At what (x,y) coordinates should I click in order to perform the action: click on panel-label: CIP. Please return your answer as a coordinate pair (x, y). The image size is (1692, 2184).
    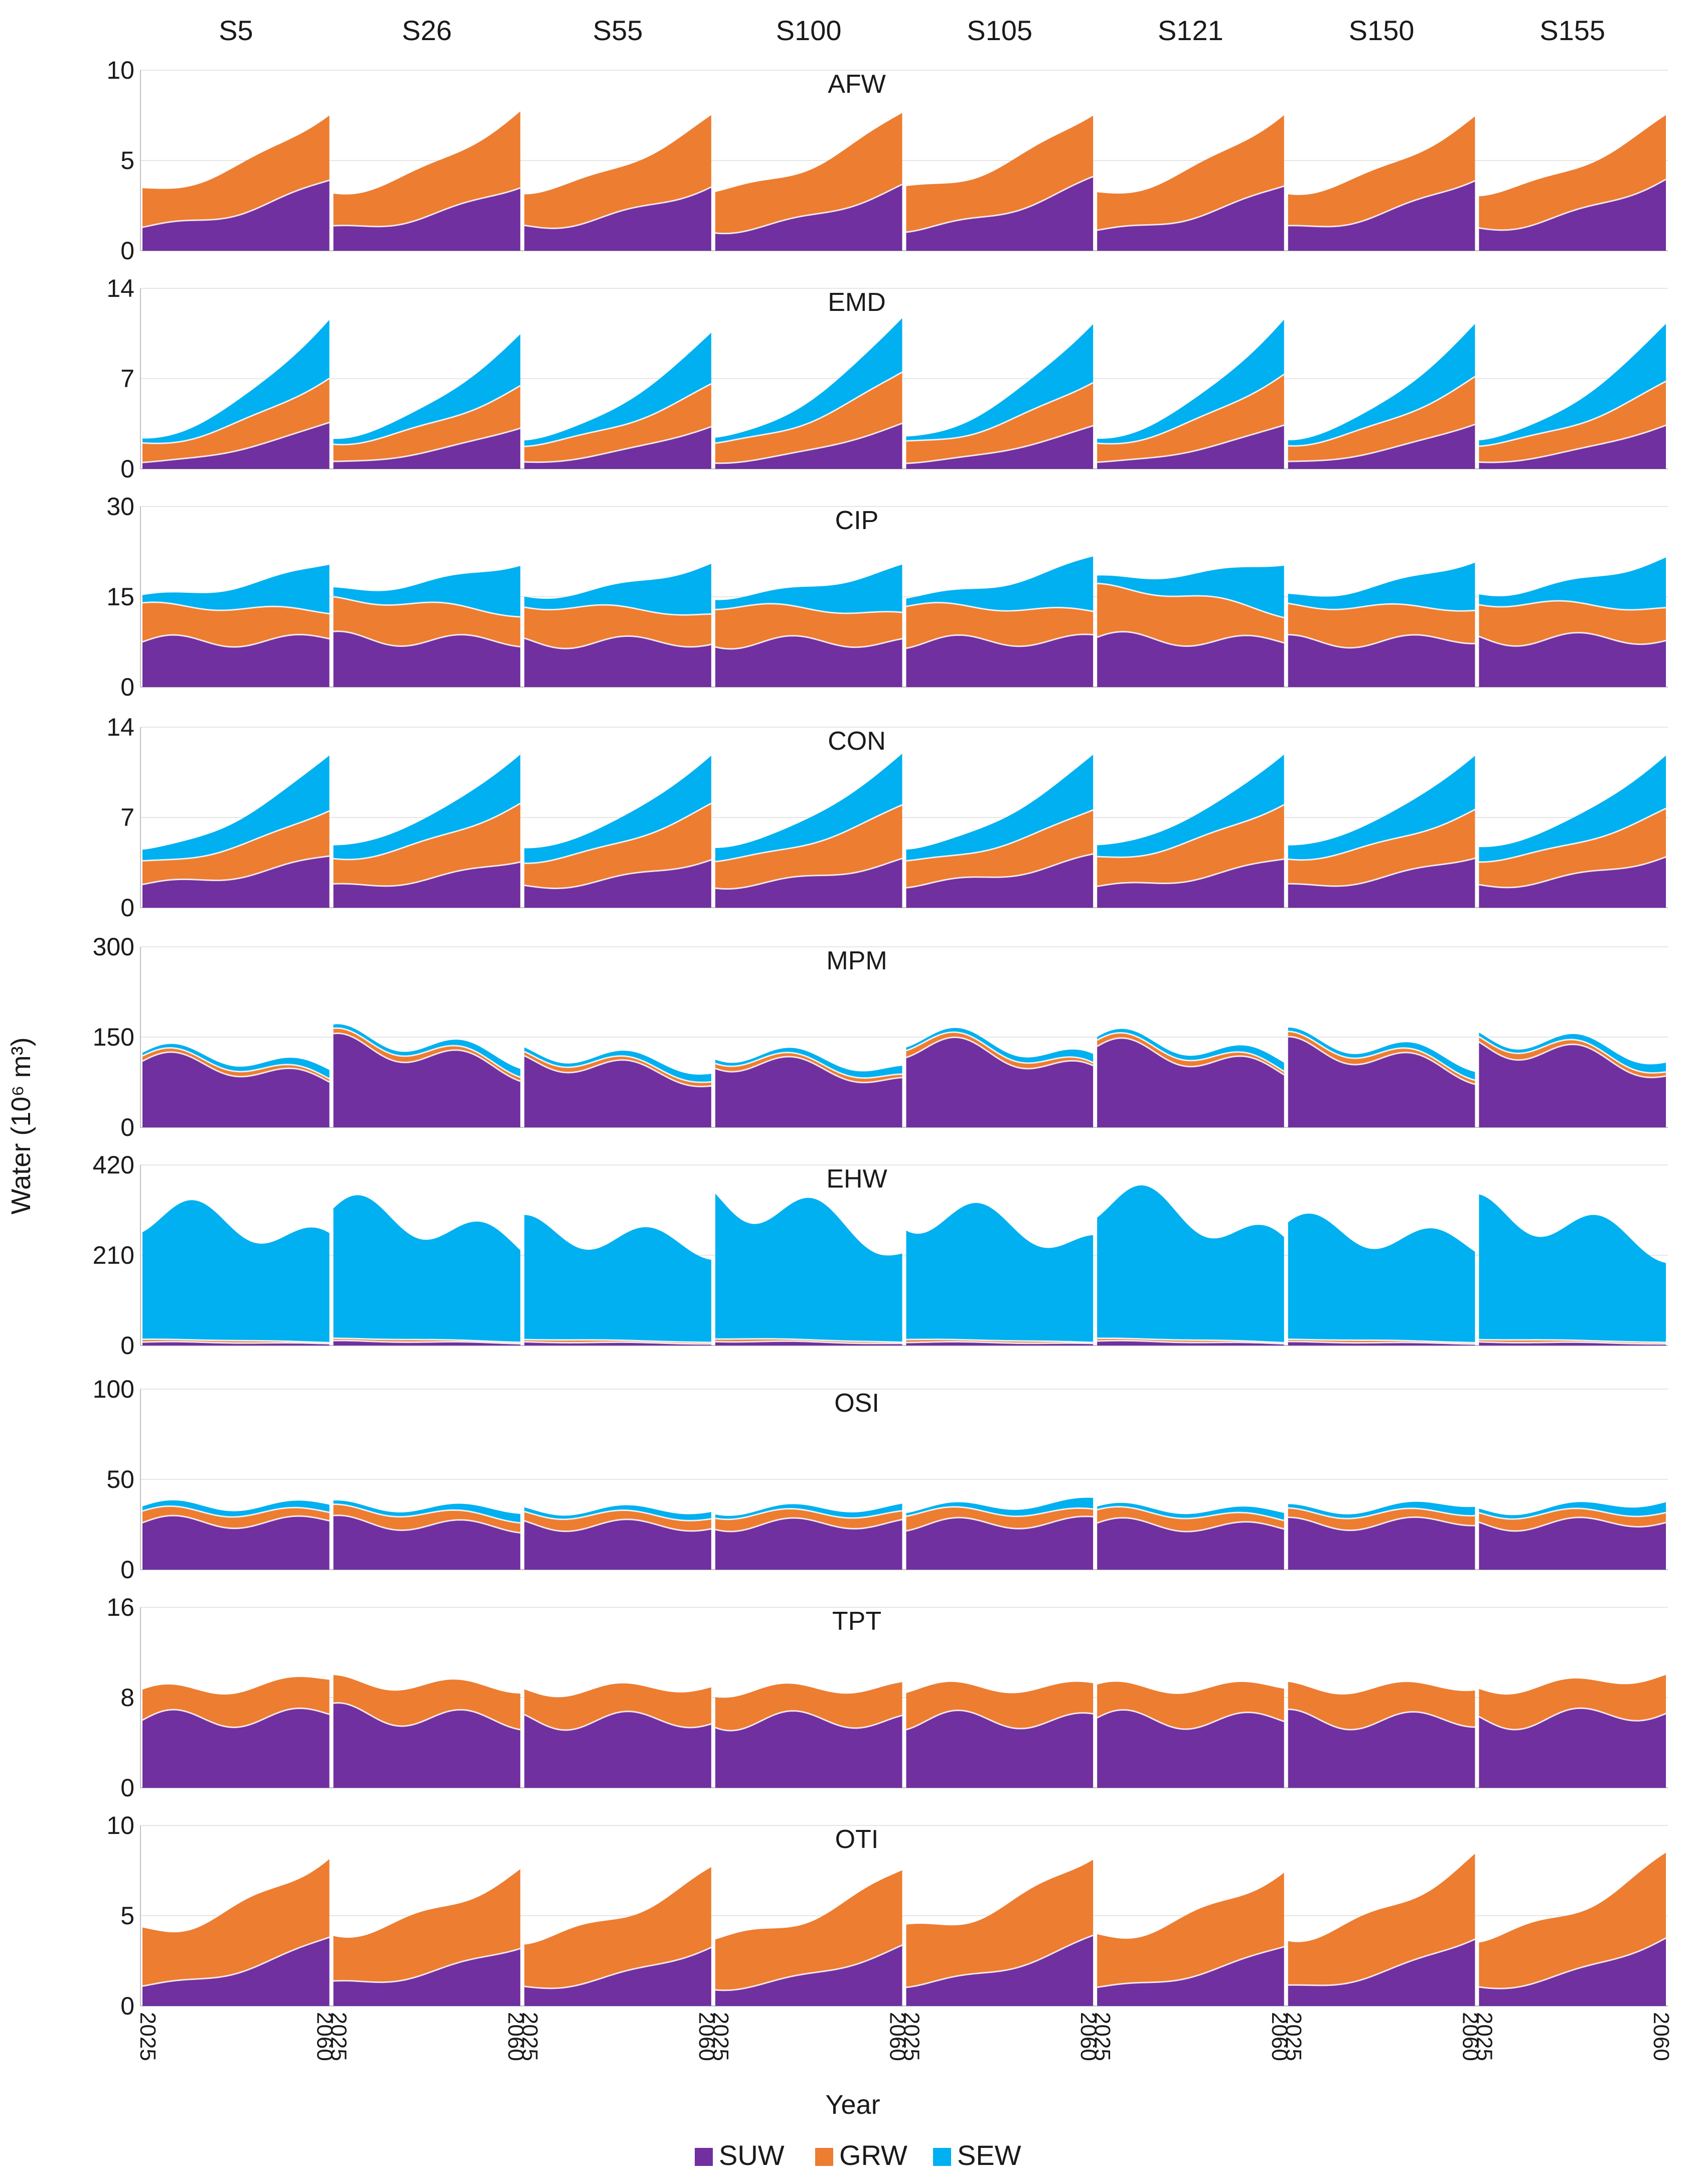
    Looking at the image, I should click on (857, 520).